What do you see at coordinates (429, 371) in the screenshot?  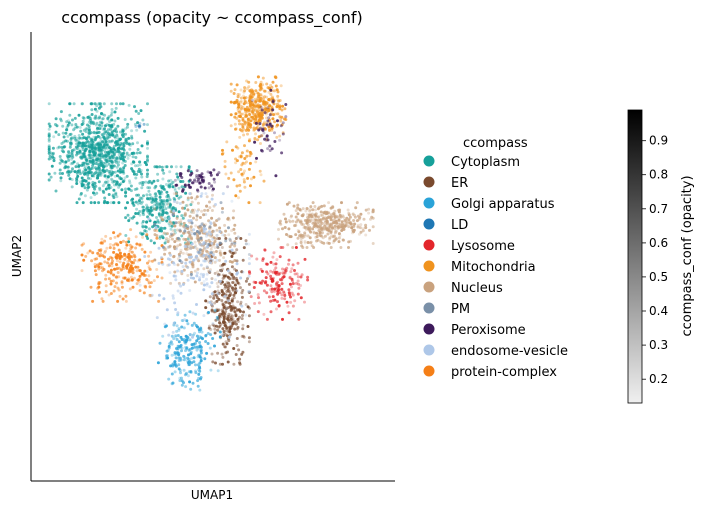 I see `legend-marker-protein-complex` at bounding box center [429, 371].